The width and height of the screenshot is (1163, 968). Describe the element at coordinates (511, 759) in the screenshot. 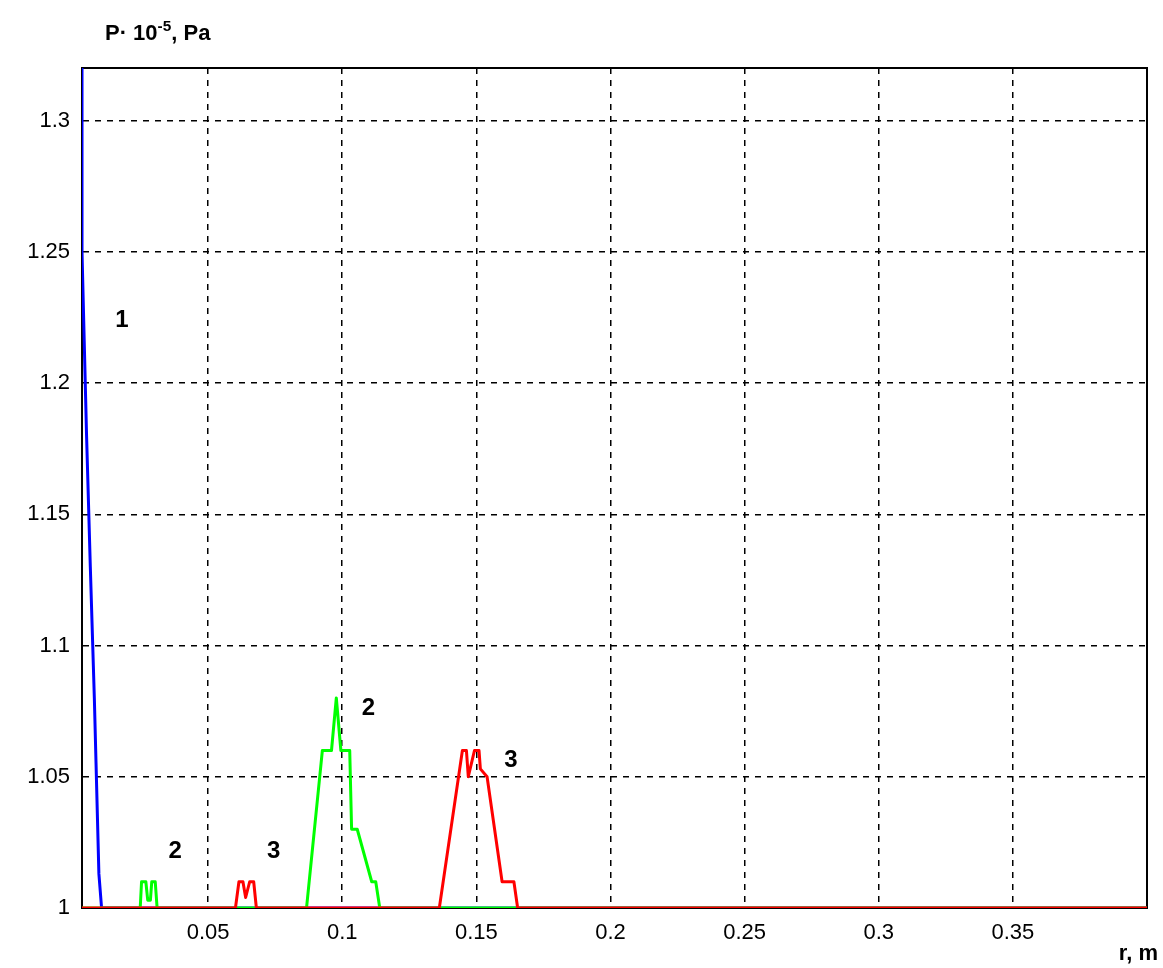

I see `series-label: 3` at that location.